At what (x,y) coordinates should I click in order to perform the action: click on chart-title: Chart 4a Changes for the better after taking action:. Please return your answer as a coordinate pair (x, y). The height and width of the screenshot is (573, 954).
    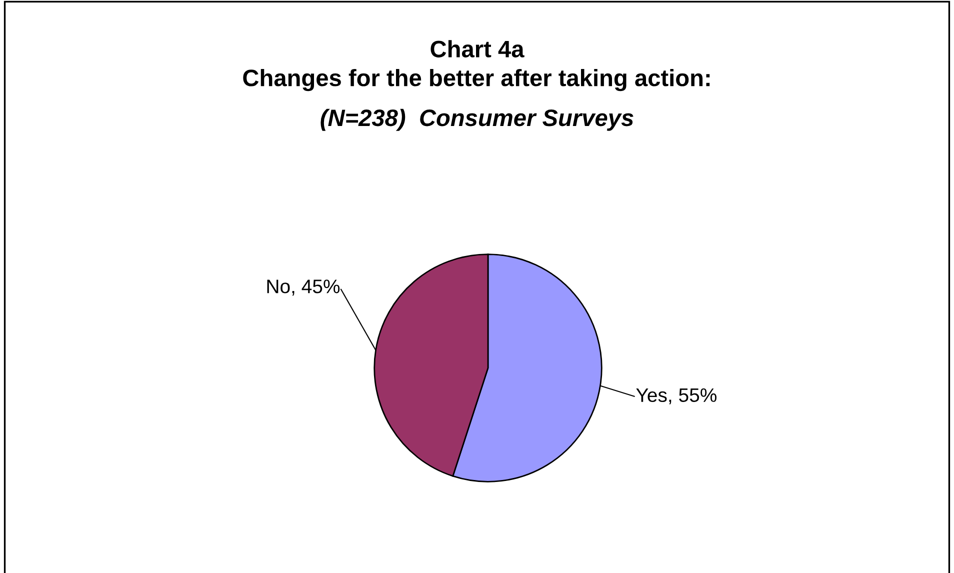
    Looking at the image, I should click on (476, 66).